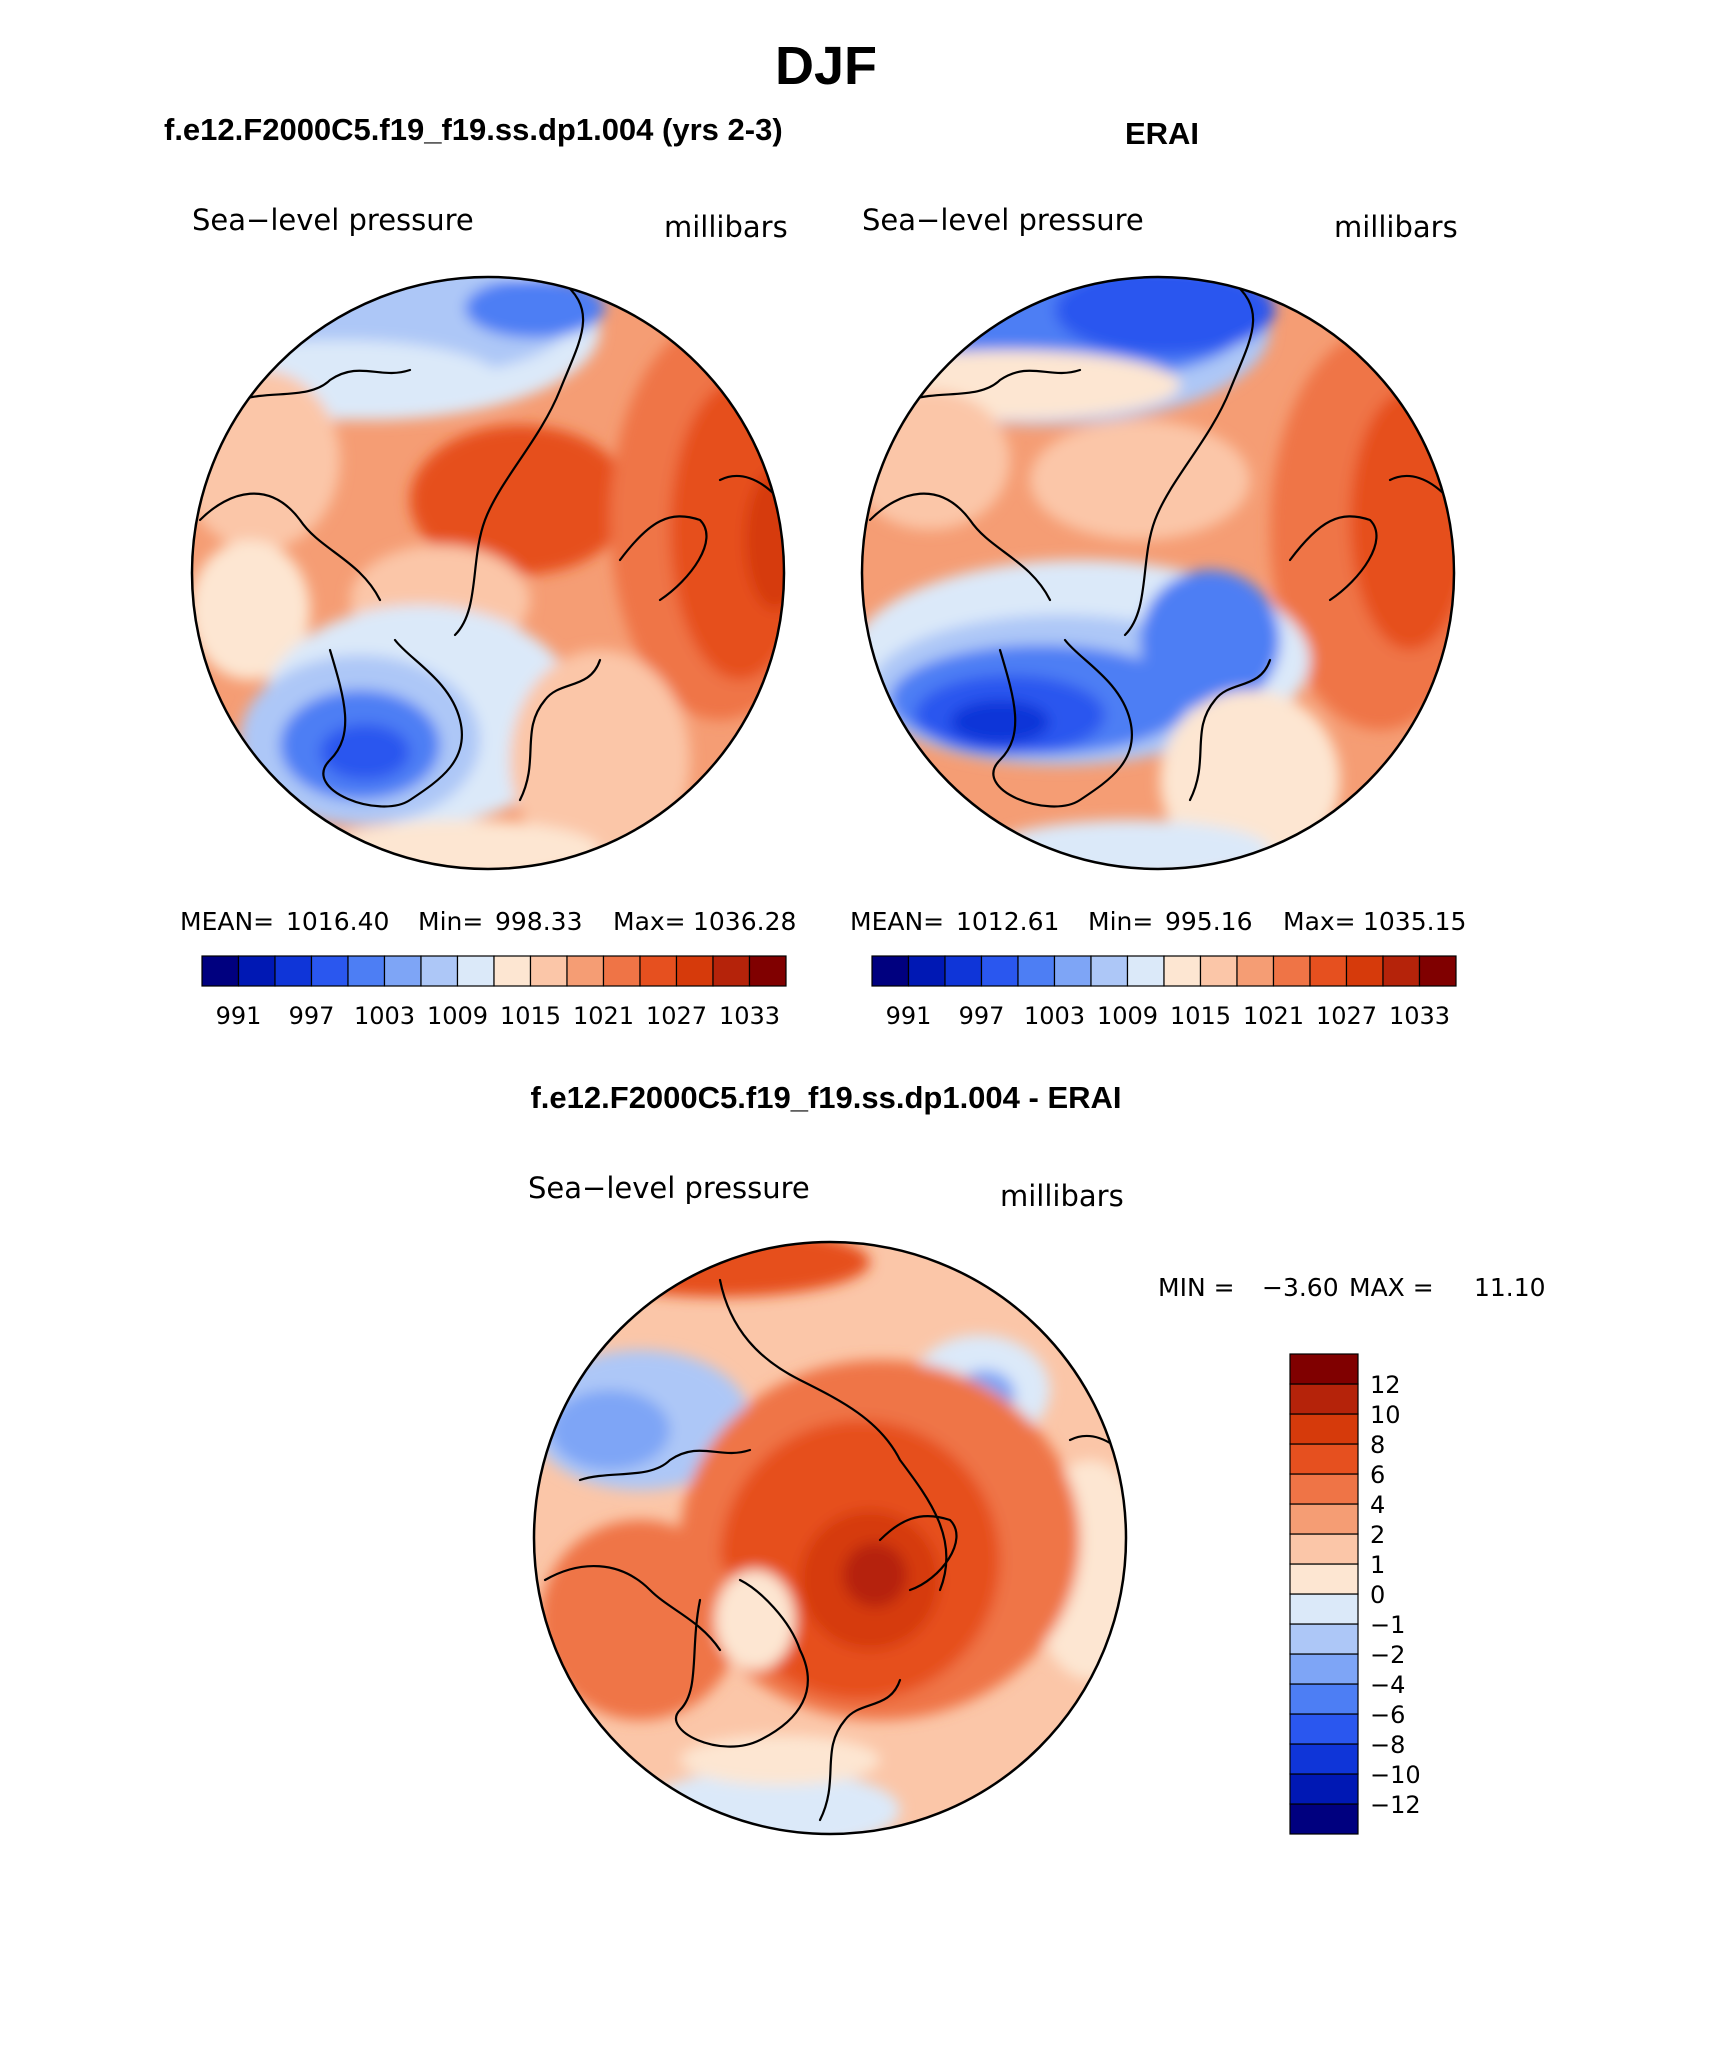  Describe the element at coordinates (1419, 1016) in the screenshot. I see `colorbar-tick-label: 1033` at that location.